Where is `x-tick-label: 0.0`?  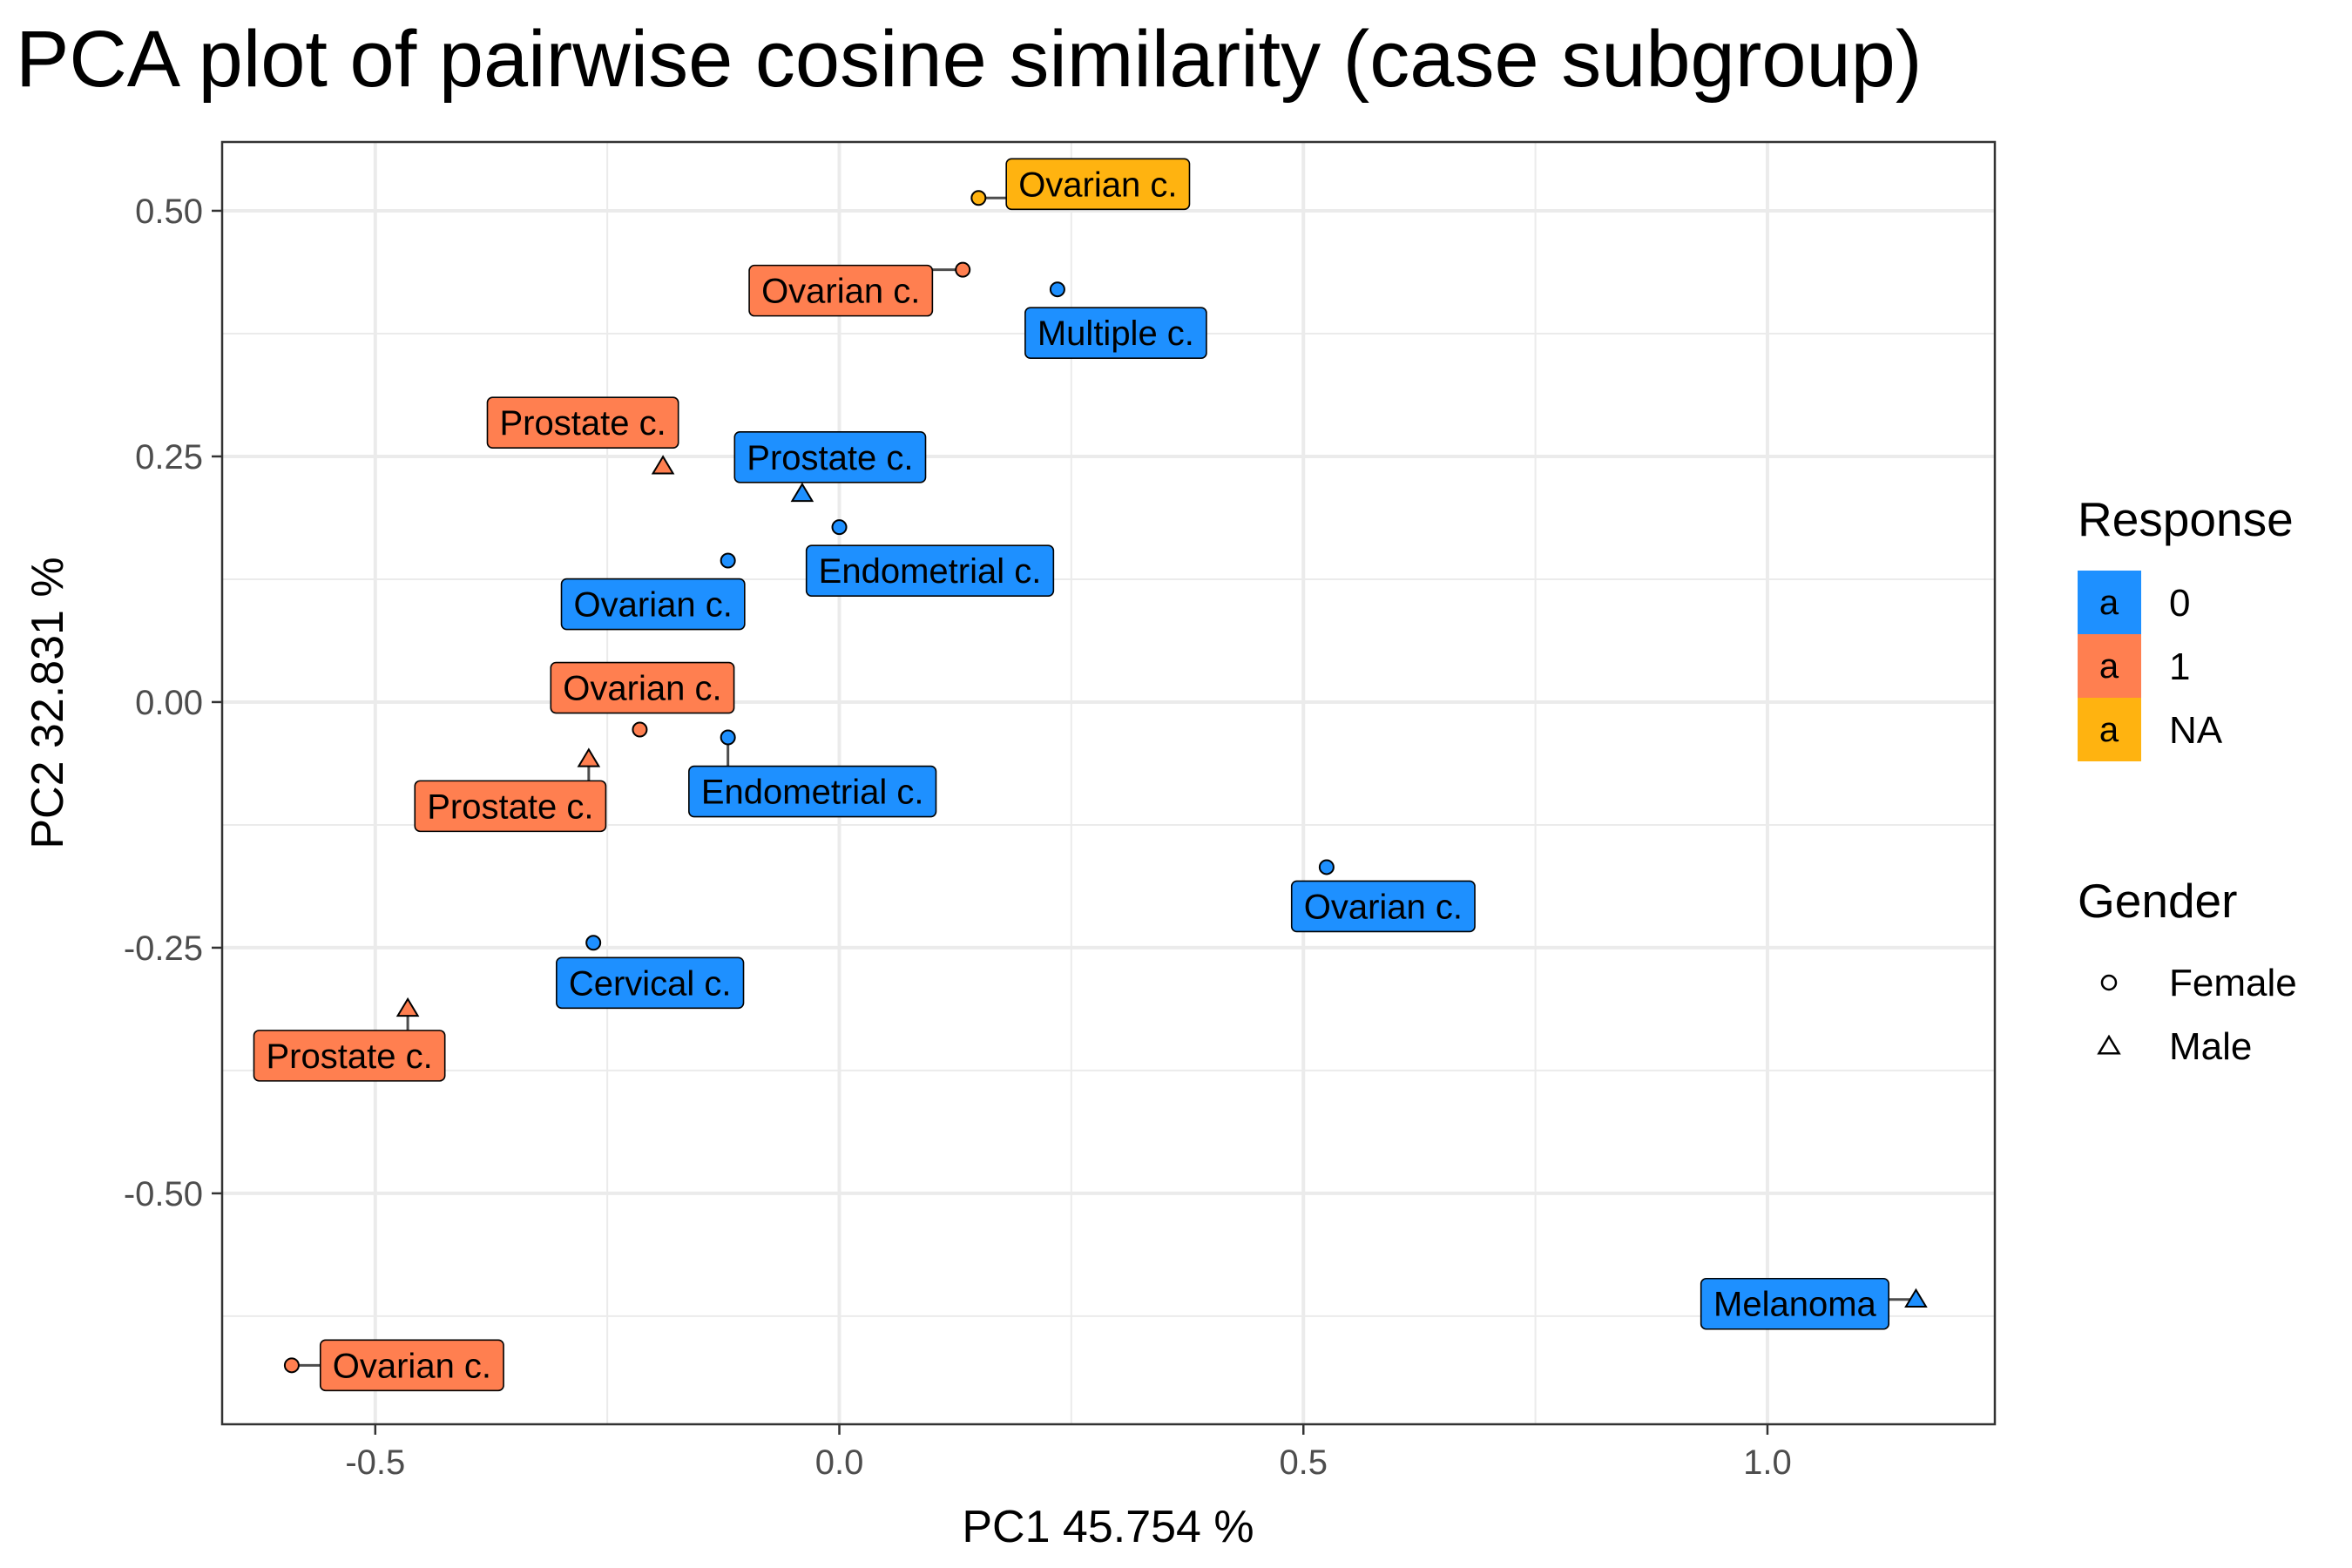
x-tick-label: 0.0 is located at coordinates (839, 1462).